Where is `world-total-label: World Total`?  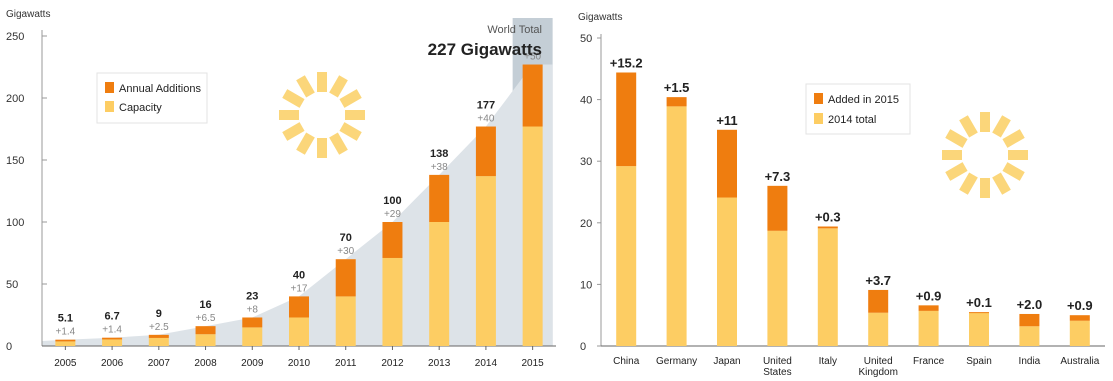
world-total-label: World Total is located at coordinates (514, 30).